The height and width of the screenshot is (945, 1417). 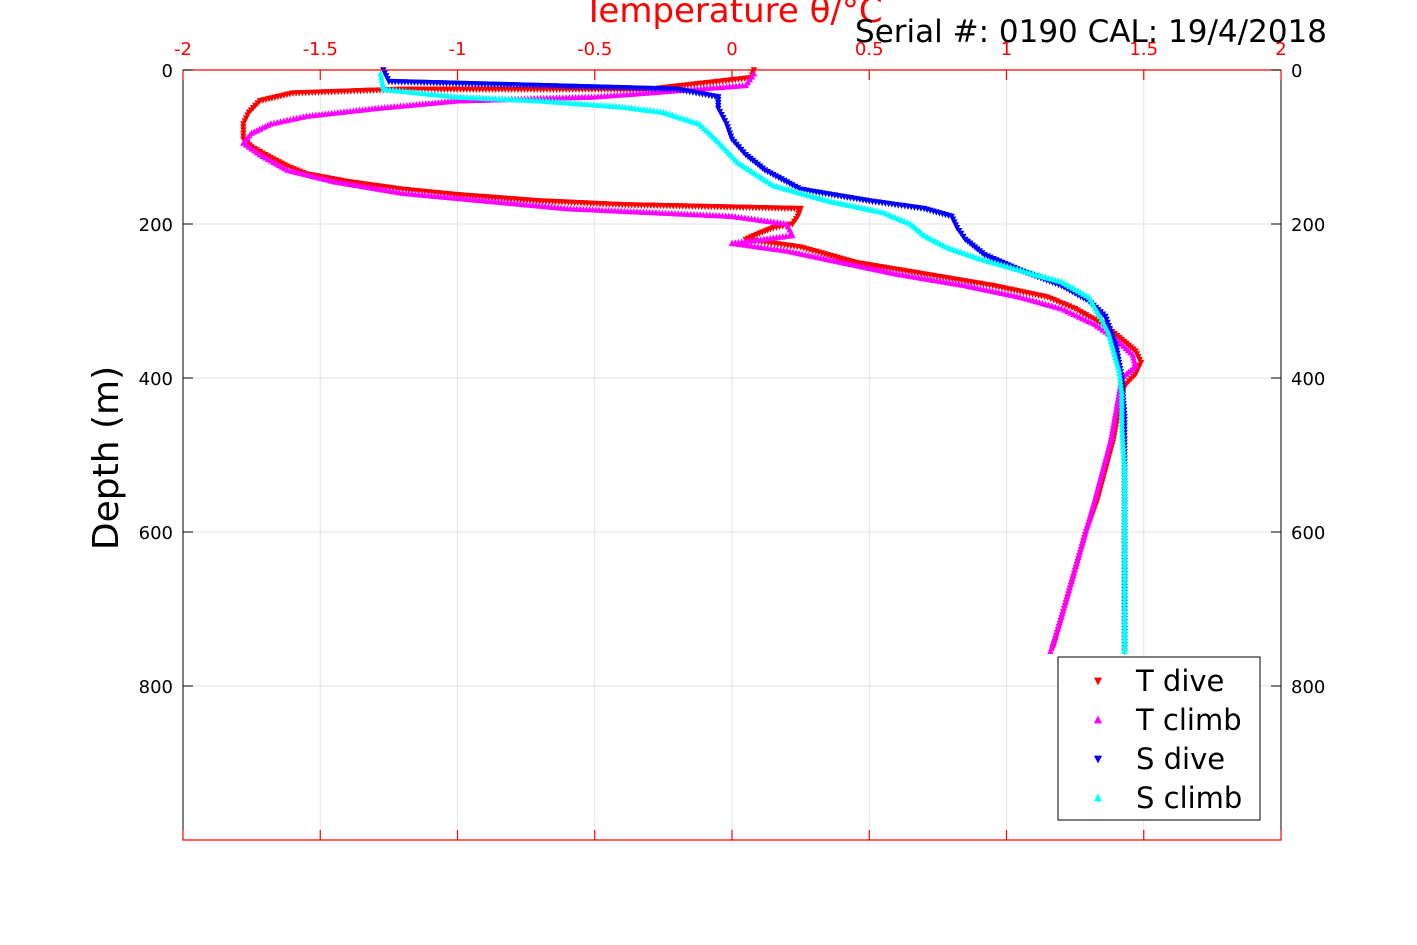 What do you see at coordinates (183, 49) in the screenshot?
I see `x-tick-label: -2` at bounding box center [183, 49].